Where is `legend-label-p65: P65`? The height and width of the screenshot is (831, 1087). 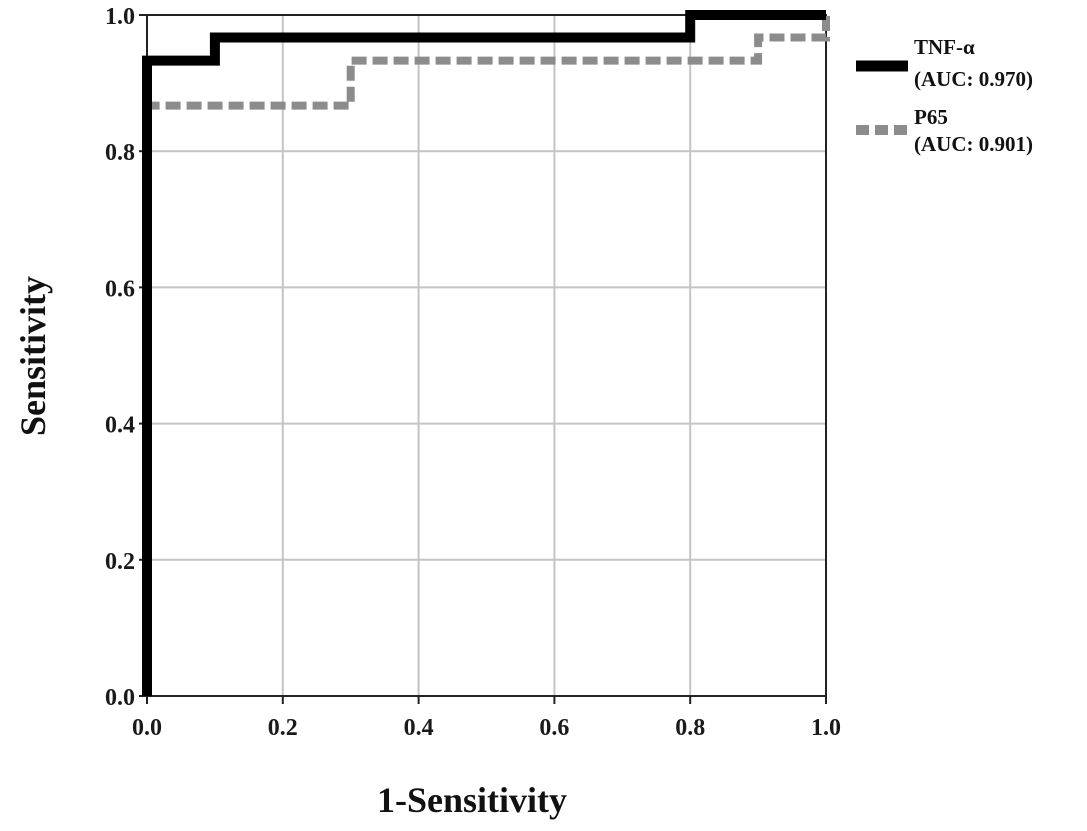 legend-label-p65: P65 is located at coordinates (931, 117).